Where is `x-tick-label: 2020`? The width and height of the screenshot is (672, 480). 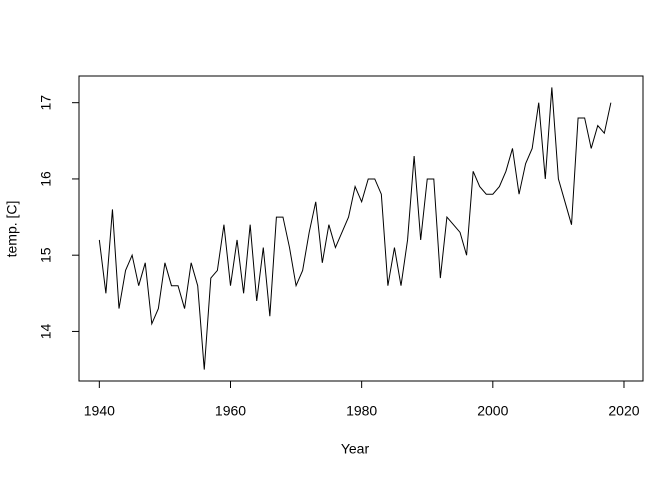 x-tick-label: 2020 is located at coordinates (623, 411).